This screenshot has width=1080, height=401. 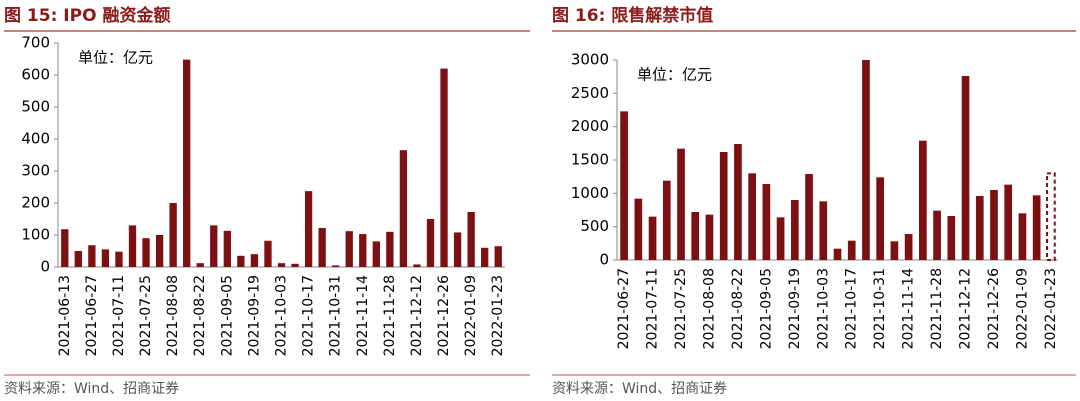 I want to click on y-tick-label: 700, so click(x=35, y=43).